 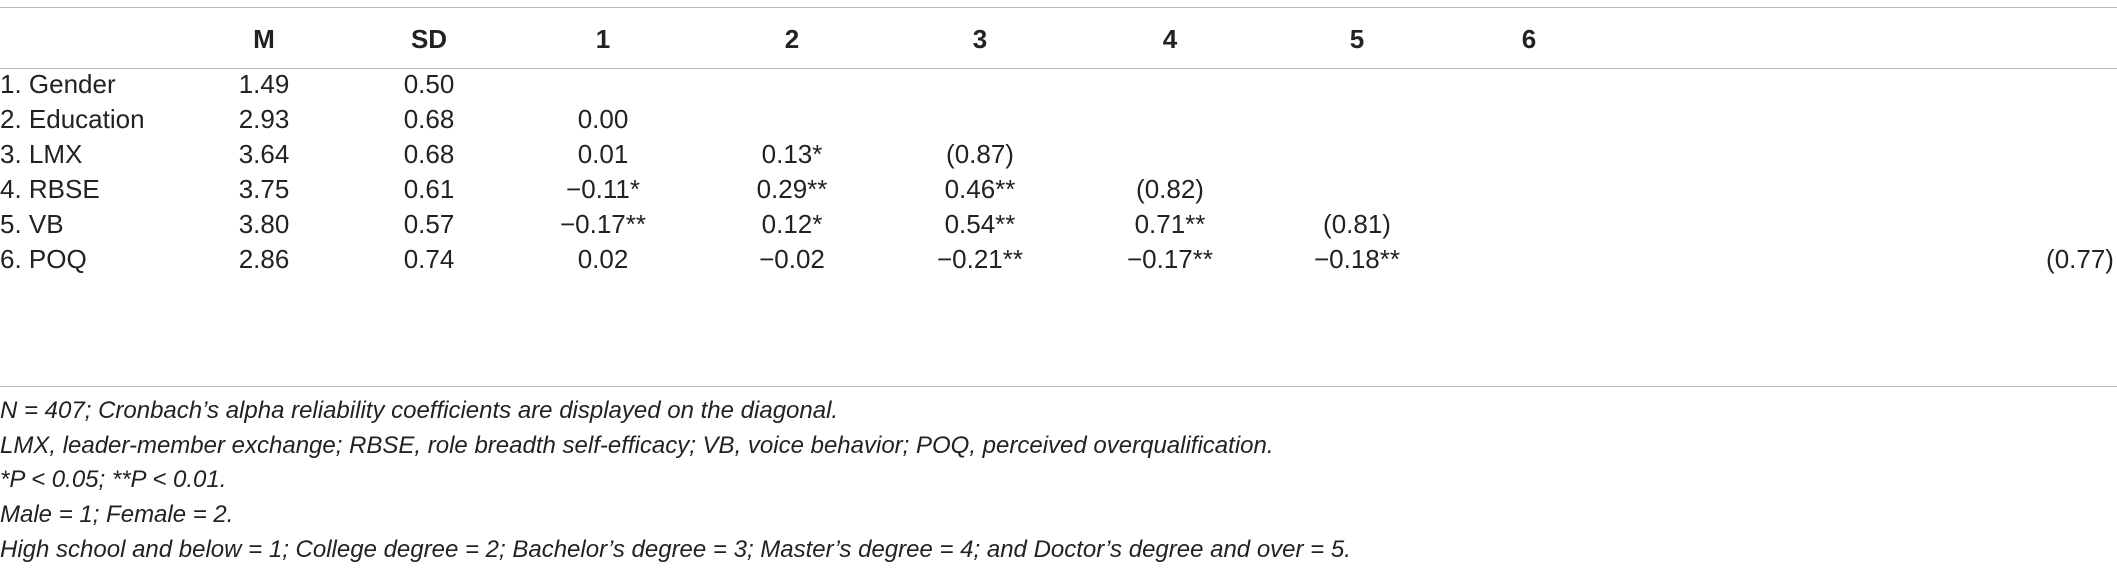 What do you see at coordinates (1357, 39) in the screenshot?
I see `header-5: 5` at bounding box center [1357, 39].